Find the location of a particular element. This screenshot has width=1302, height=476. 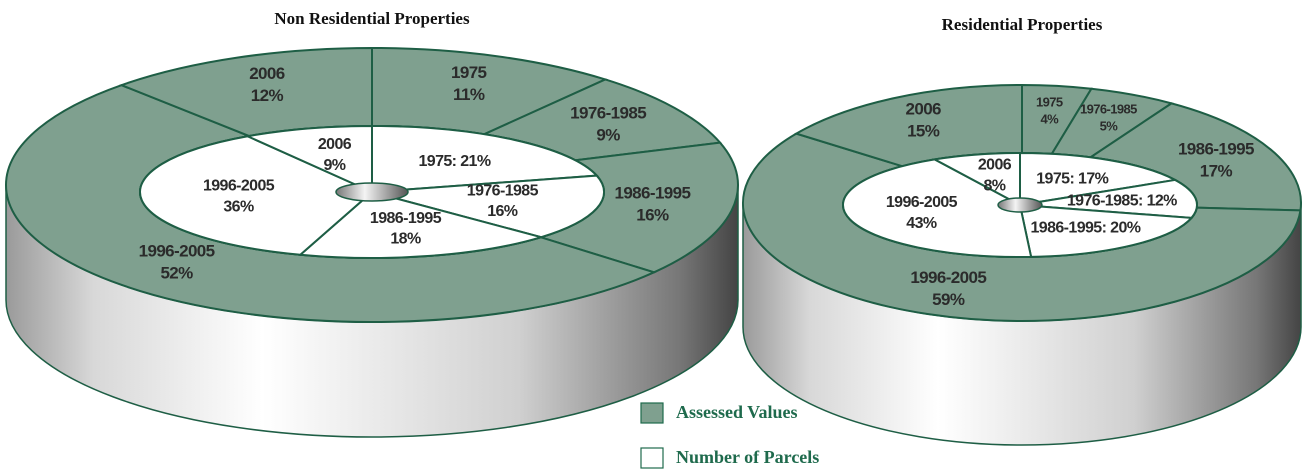

data-label: 1976-1985: 12% is located at coordinates (1122, 200).